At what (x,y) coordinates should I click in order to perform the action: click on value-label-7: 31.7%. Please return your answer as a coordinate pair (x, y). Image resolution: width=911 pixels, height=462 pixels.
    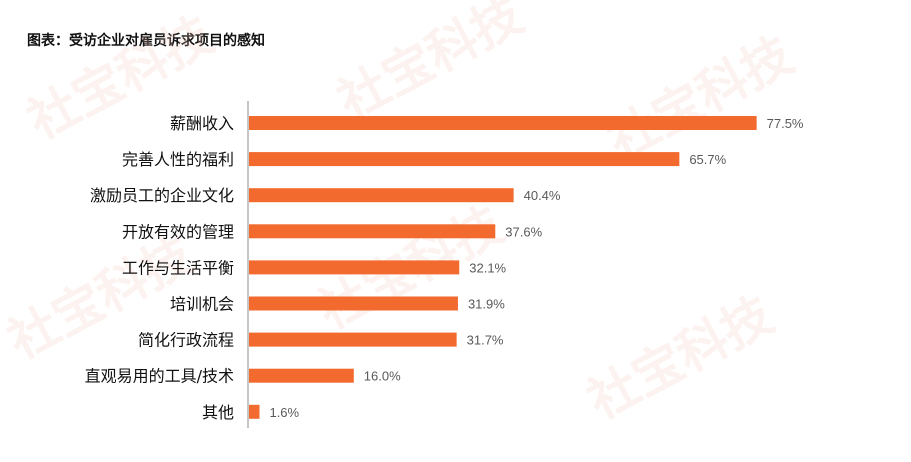
    Looking at the image, I should click on (485, 340).